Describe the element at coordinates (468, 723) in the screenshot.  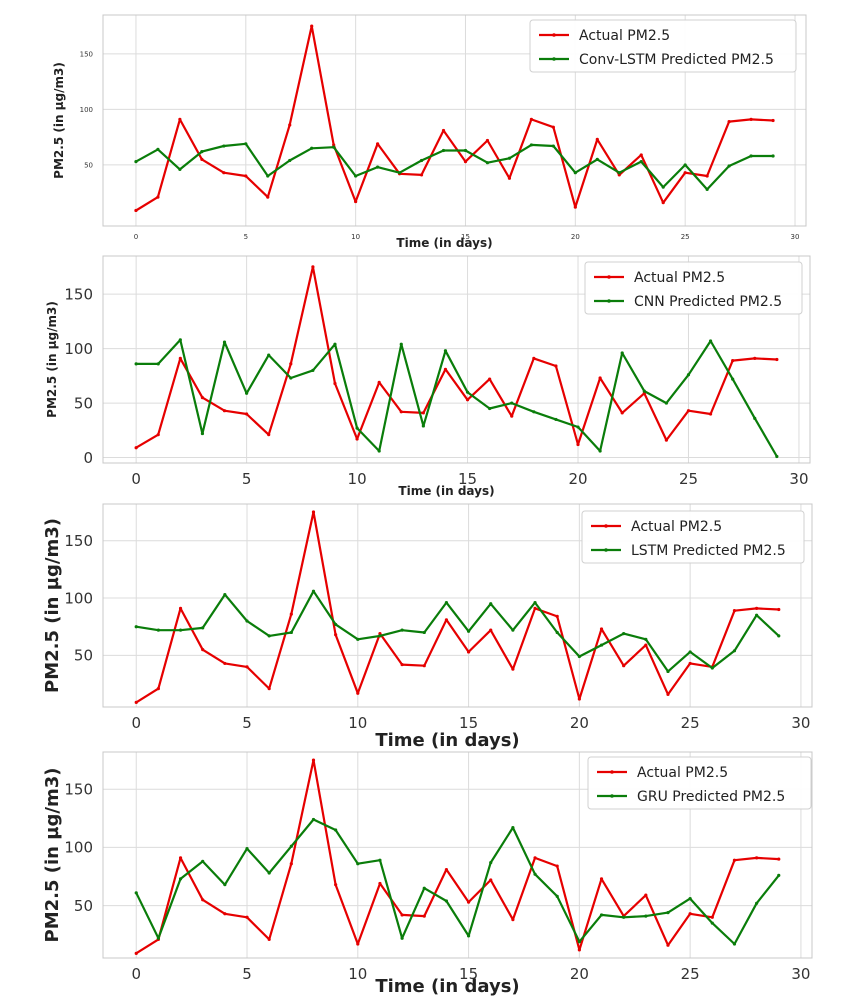
I see `x-tick-label: 15` at that location.